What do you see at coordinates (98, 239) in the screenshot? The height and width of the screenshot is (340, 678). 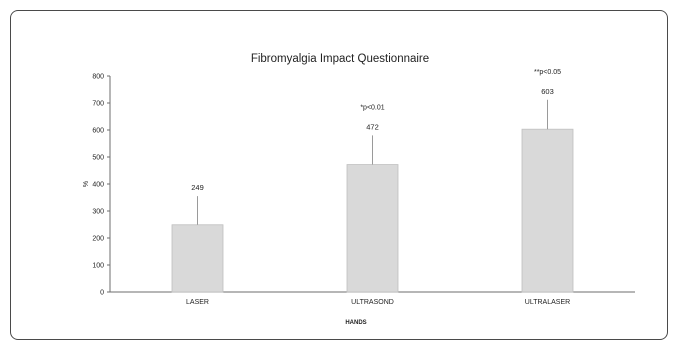 I see `y-tick-label: 200` at bounding box center [98, 239].